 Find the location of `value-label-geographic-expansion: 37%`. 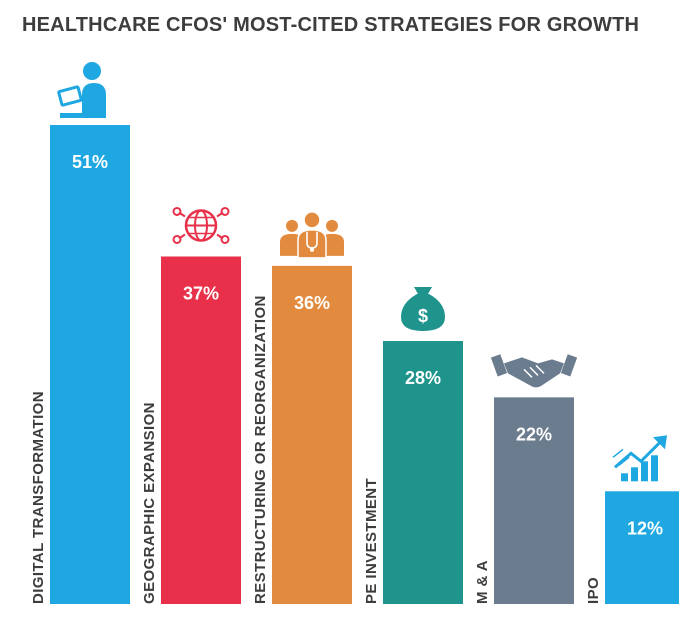

value-label-geographic-expansion: 37% is located at coordinates (201, 293).